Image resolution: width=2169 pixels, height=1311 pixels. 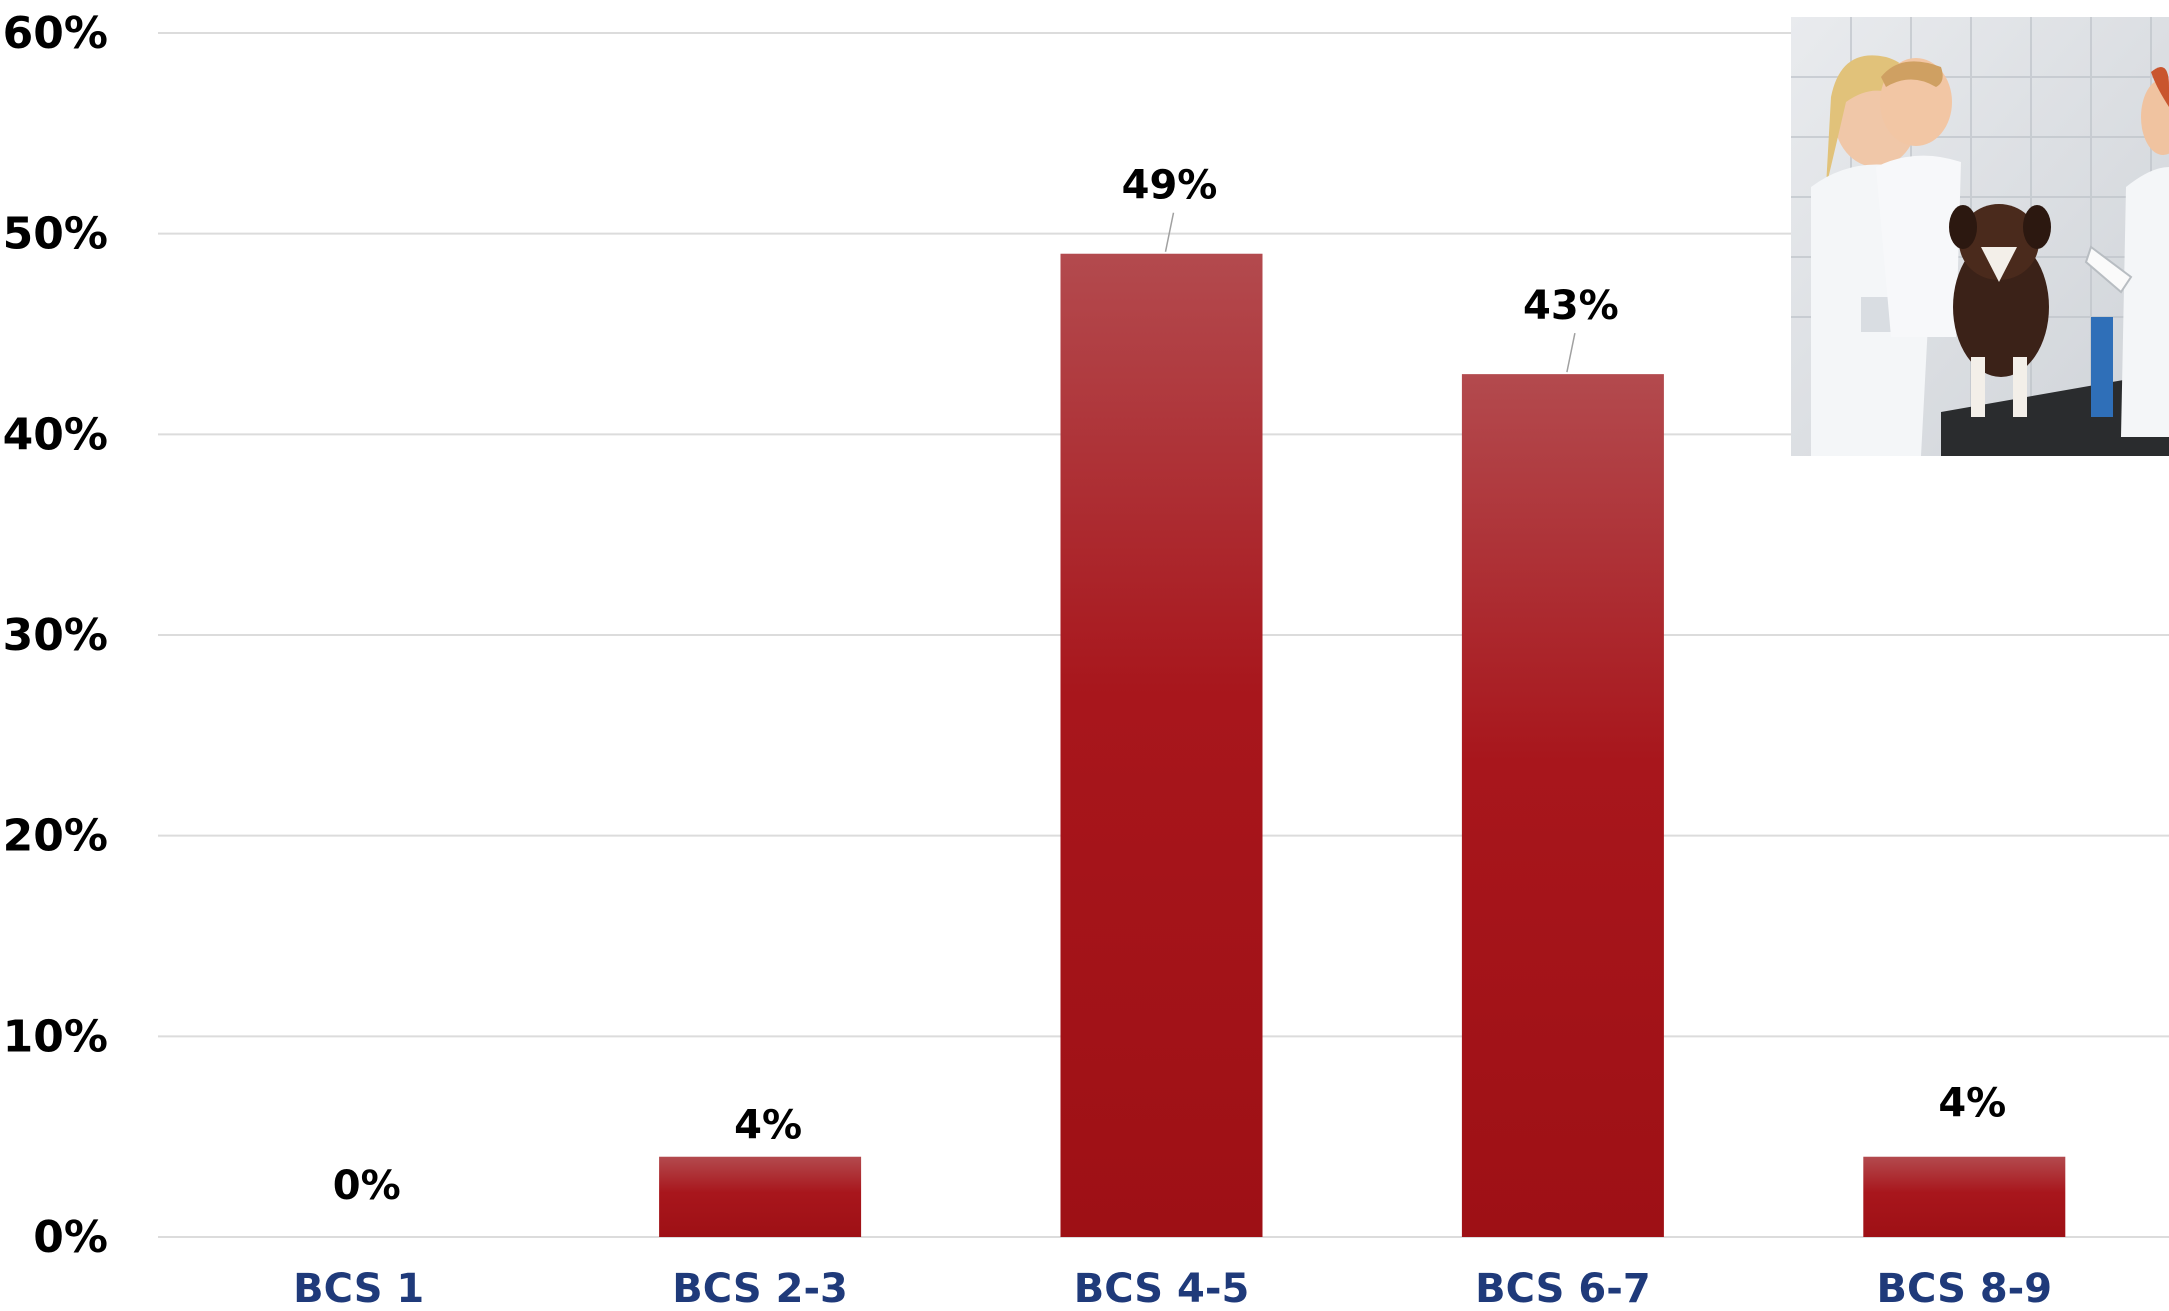 I want to click on y-axis-tick-labels: 0% 10% 20% 30% 40% 50% 60%, so click(x=55, y=635).